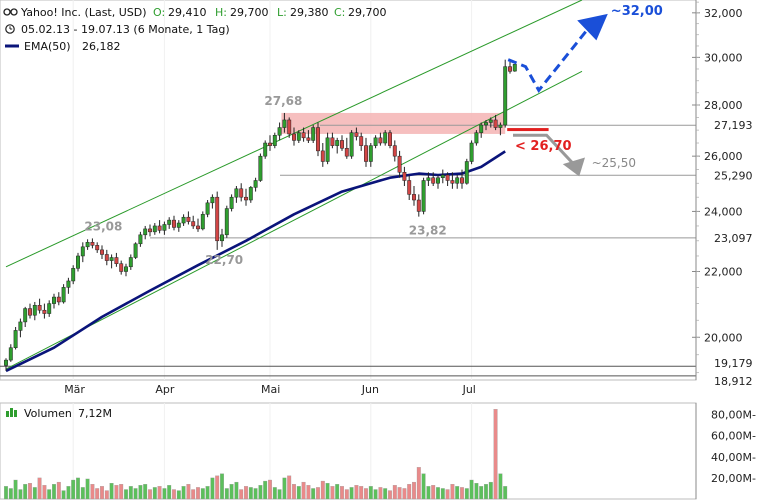  What do you see at coordinates (101, 46) in the screenshot?
I see `ema-legend-value: 26,182` at bounding box center [101, 46].